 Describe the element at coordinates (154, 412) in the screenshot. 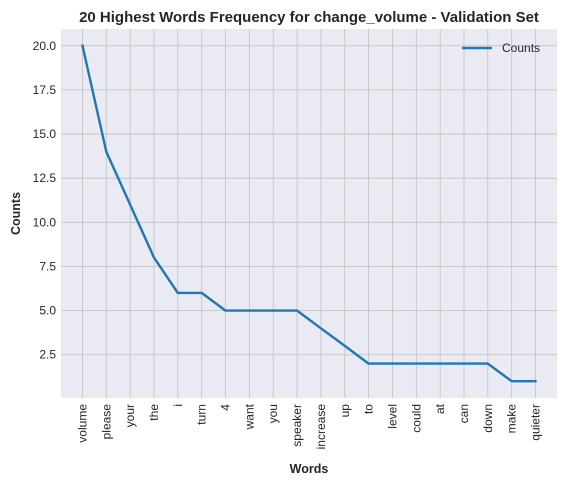

I see `x-tick-label: the` at that location.